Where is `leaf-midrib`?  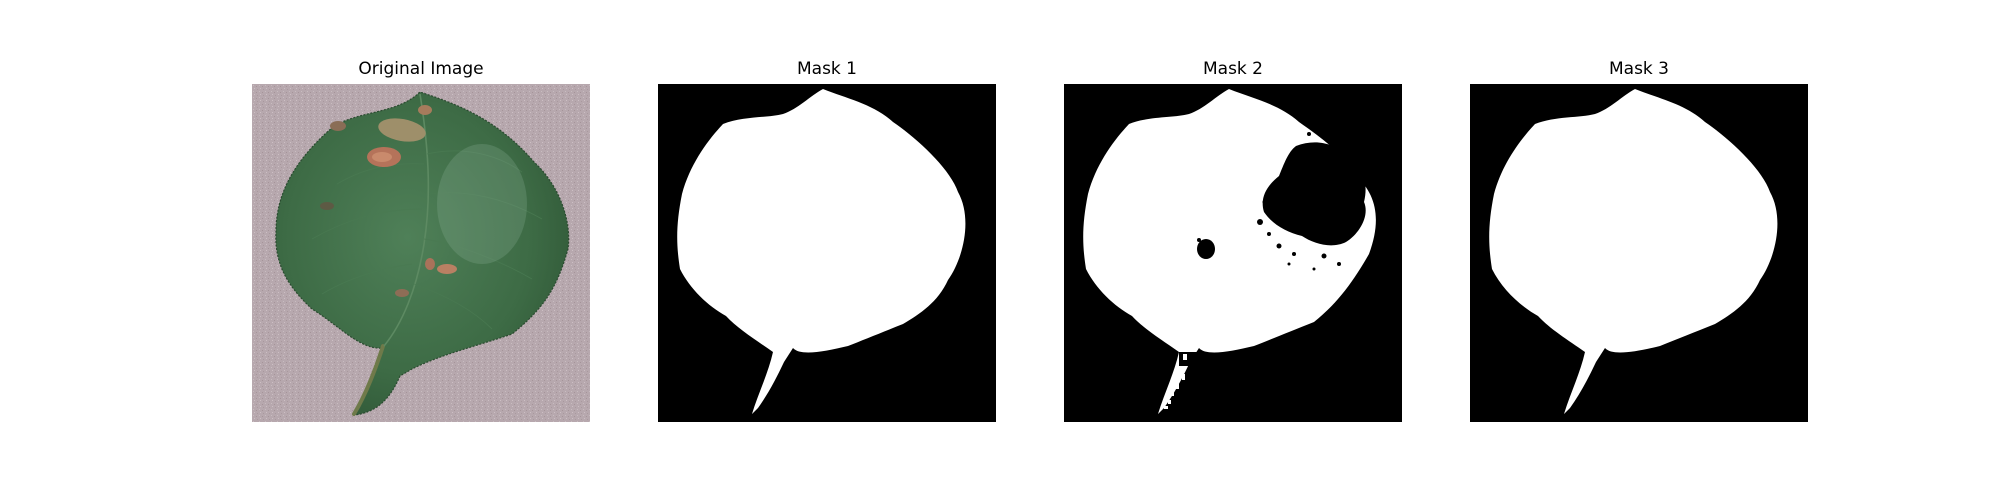
leaf-midrib is located at coordinates (406, 220).